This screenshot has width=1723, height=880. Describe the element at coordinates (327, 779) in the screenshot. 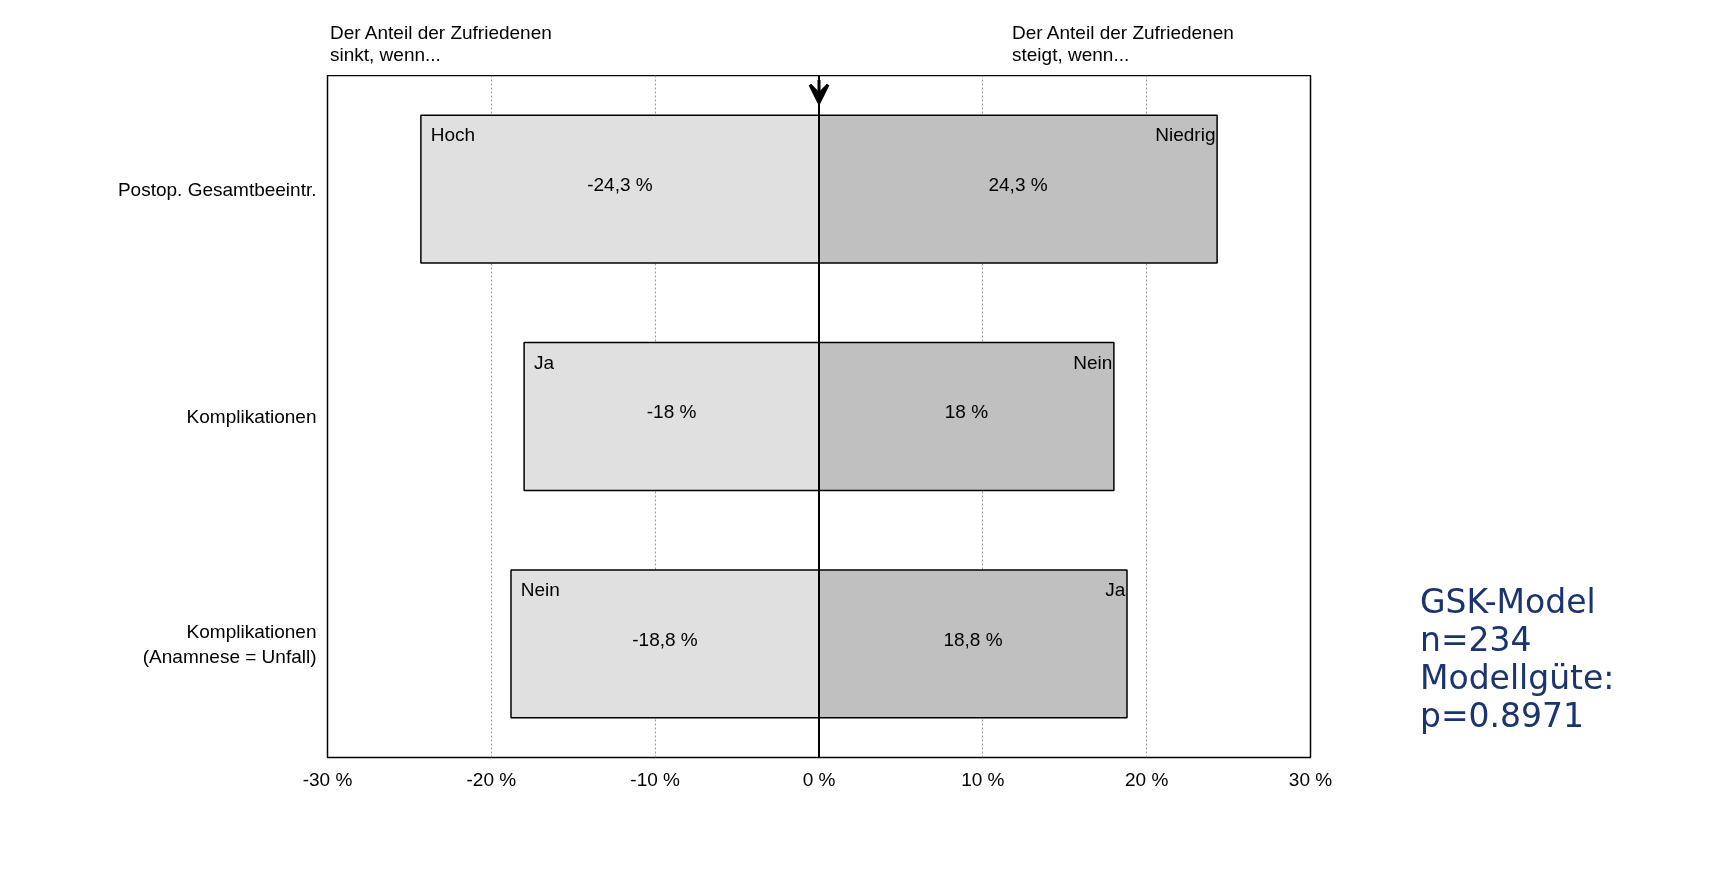

I see `x-tick-label: -30 %` at that location.